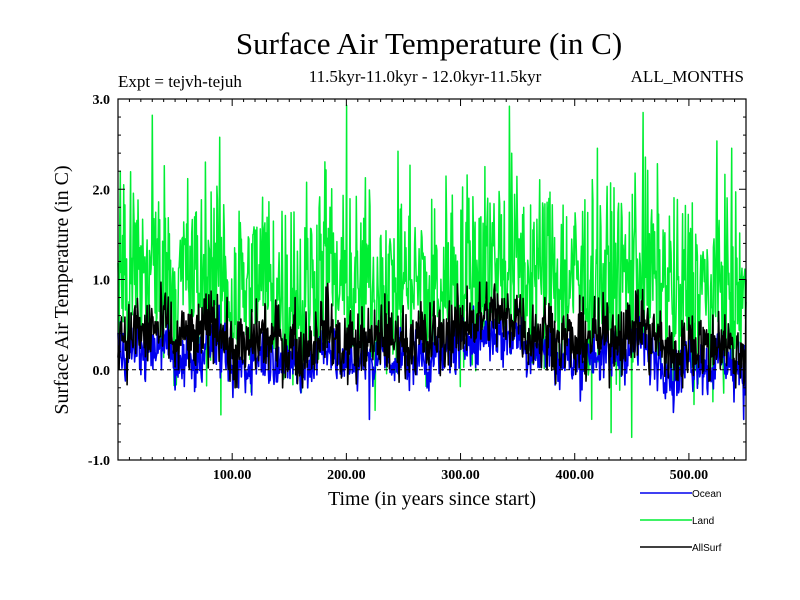  Describe the element at coordinates (102, 100) in the screenshot. I see `y-tick-label: 3.0` at that location.